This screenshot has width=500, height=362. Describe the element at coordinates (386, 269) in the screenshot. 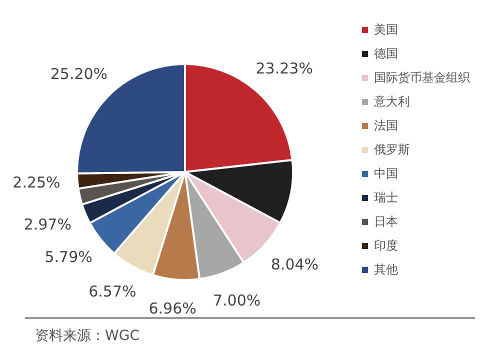

I see `legend-label: 其他` at that location.